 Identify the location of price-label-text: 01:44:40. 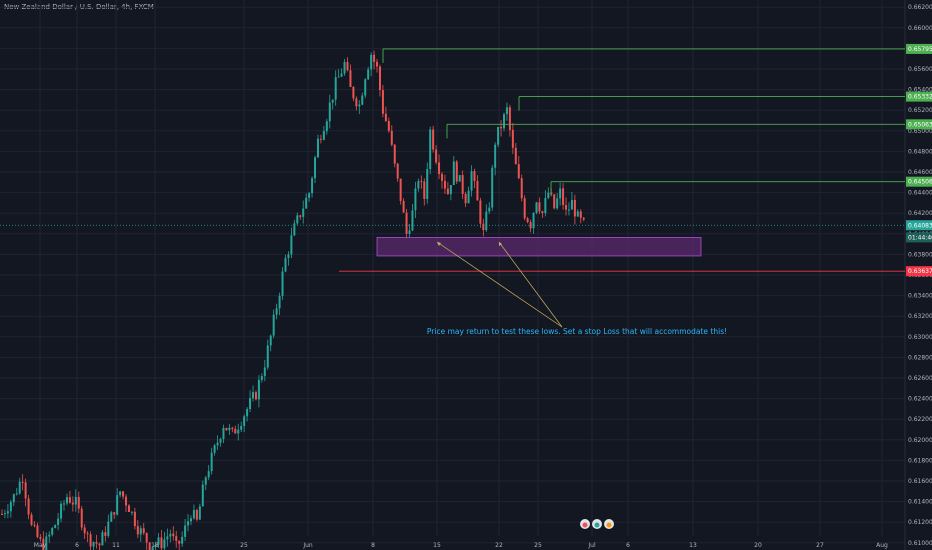
(920, 237).